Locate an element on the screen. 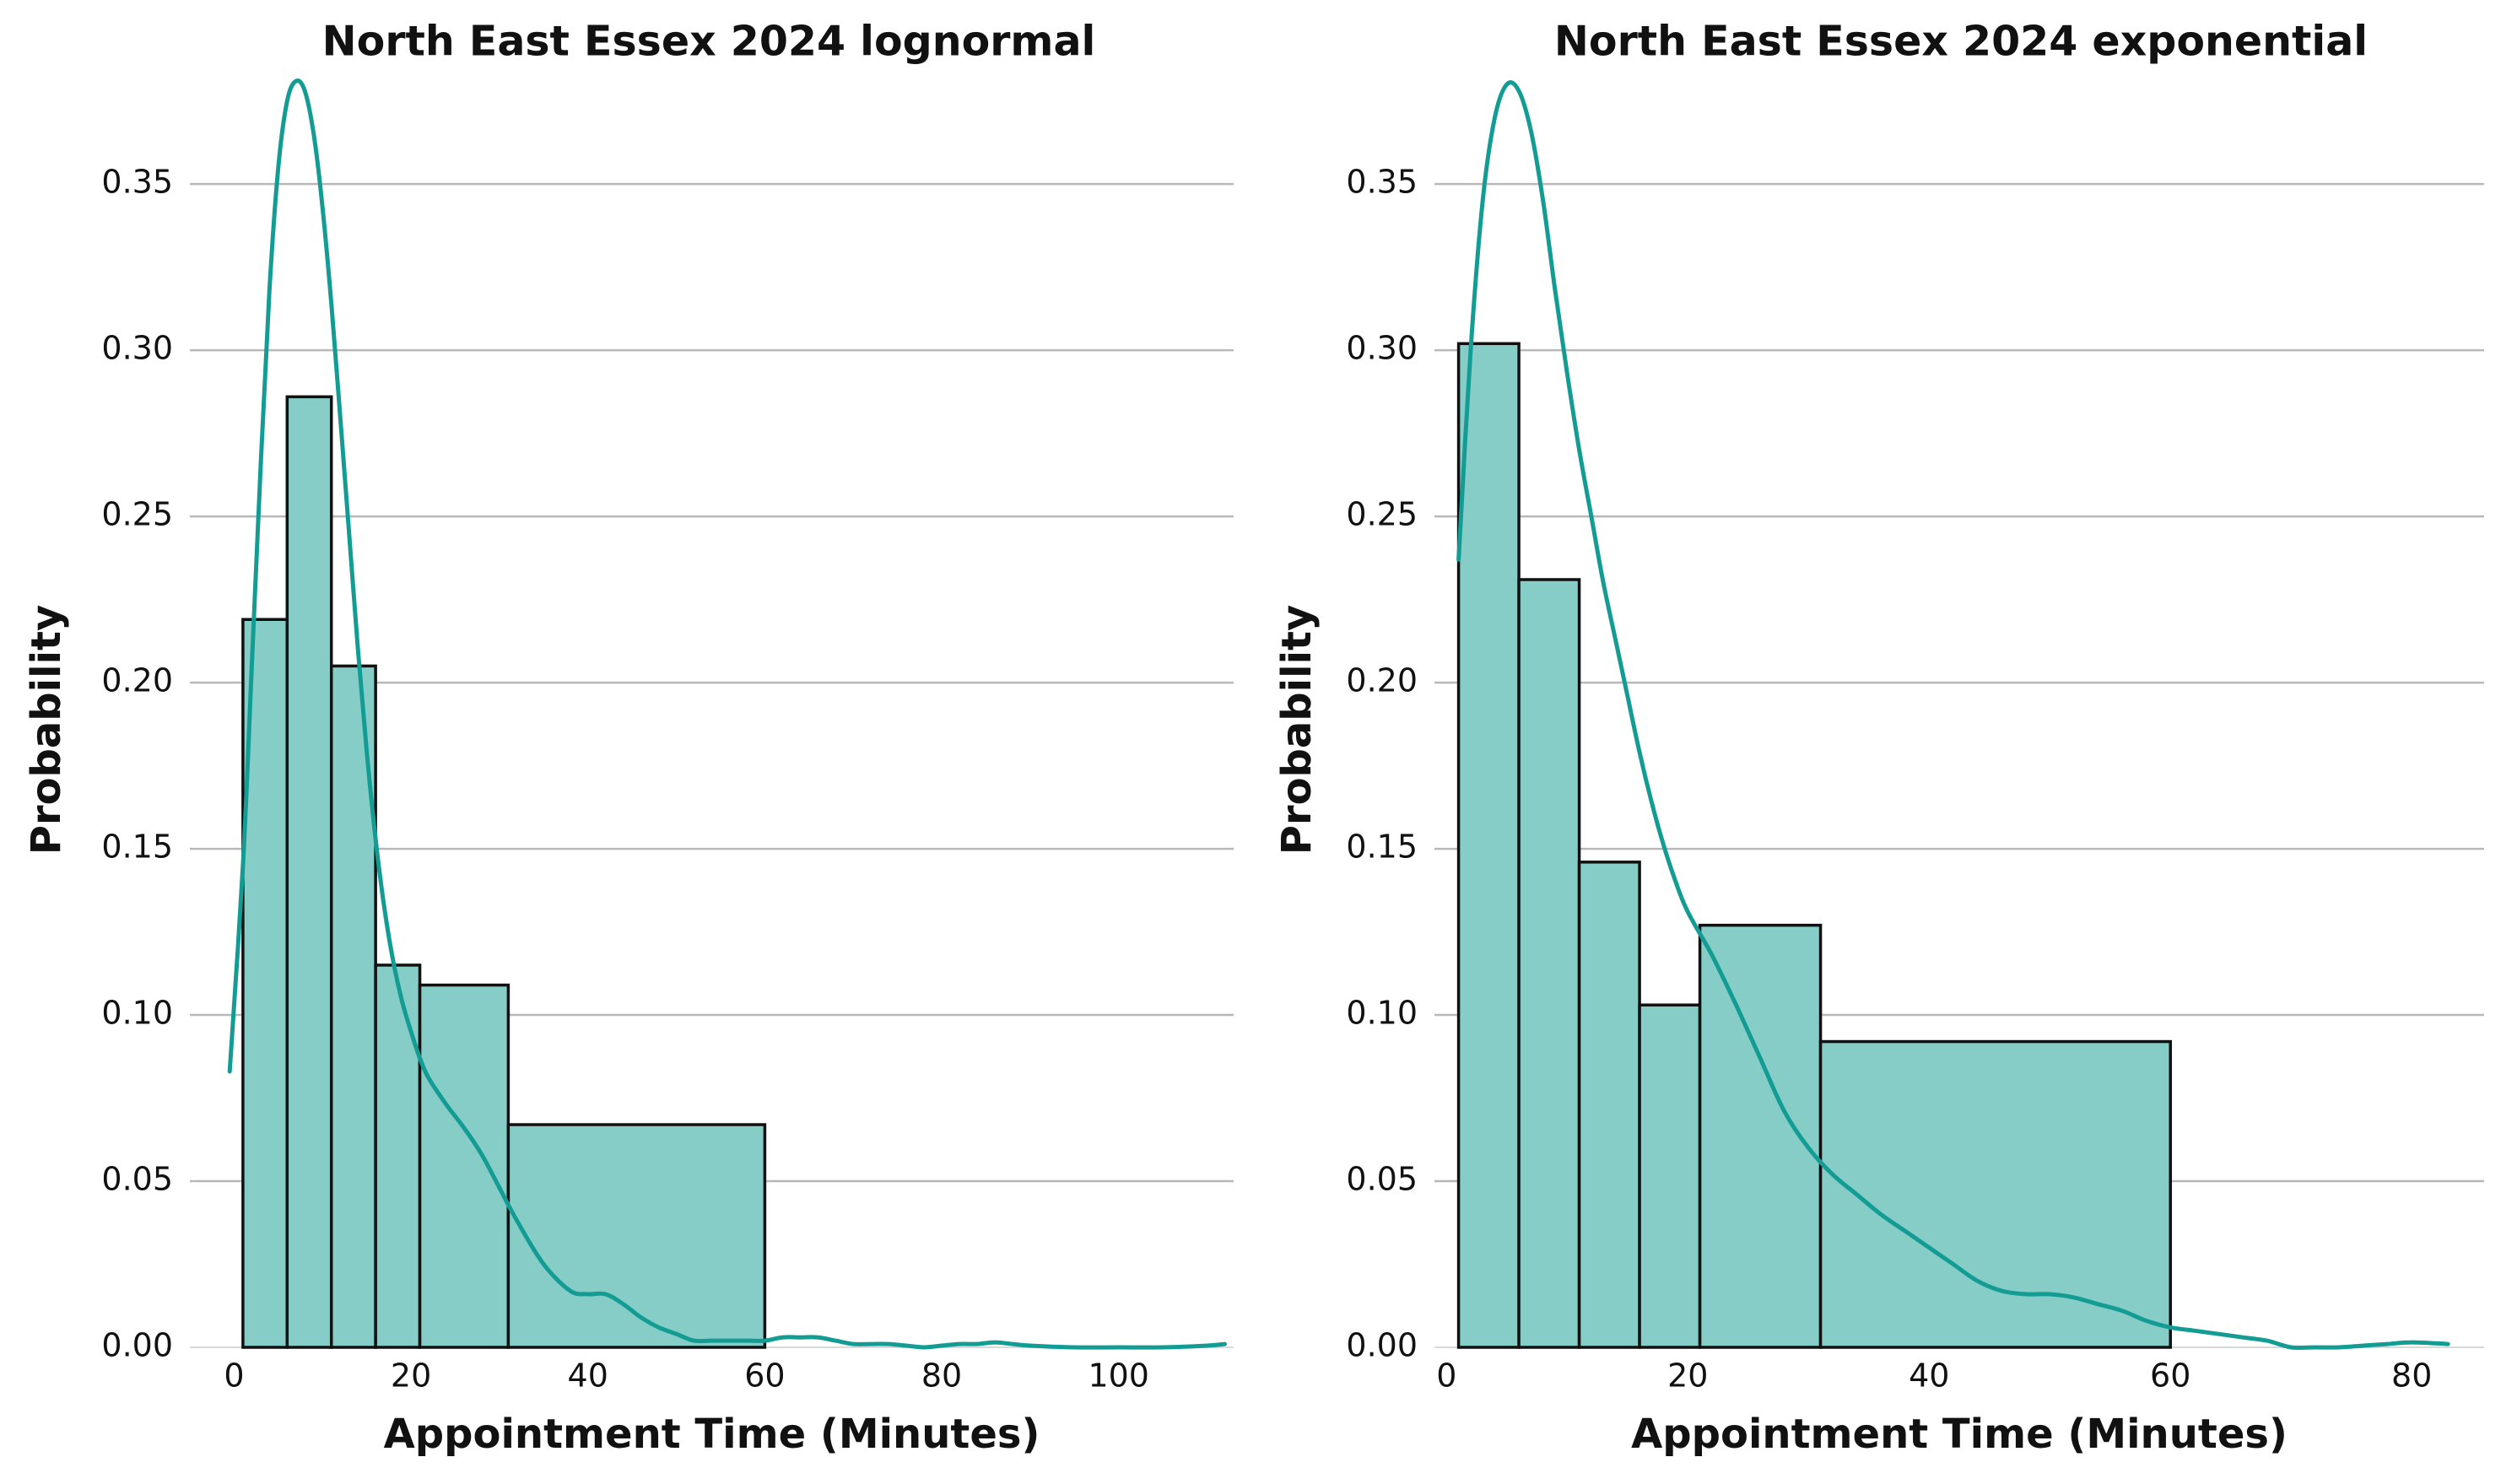 This screenshot has height=1484, width=2501. chart-title: North East Essex 2024 lognormal is located at coordinates (709, 42).